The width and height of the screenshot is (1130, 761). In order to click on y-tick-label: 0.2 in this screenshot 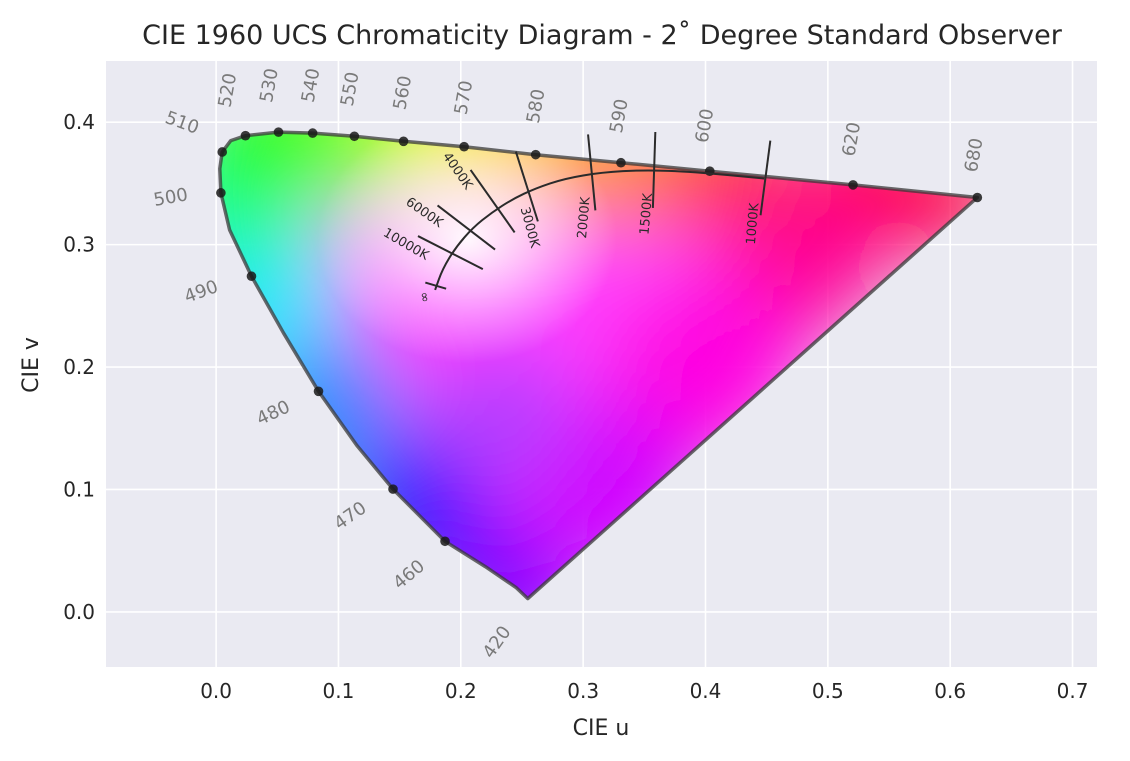, I will do `click(79, 367)`.